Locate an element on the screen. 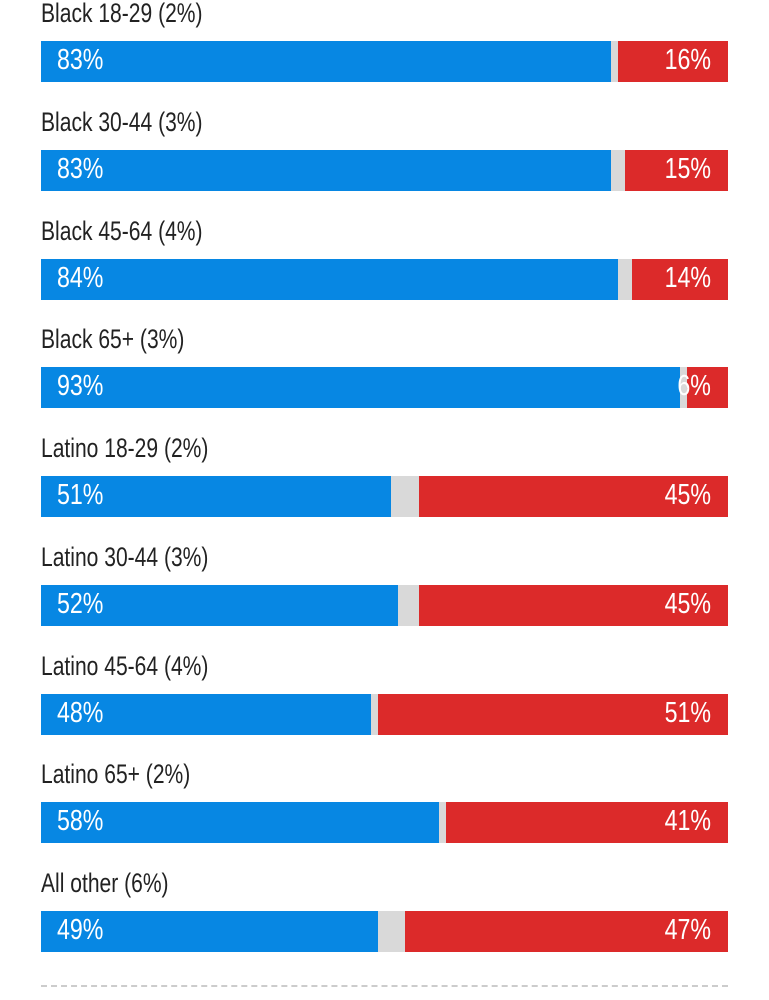 The image size is (769, 1000). bar-track: 83% 16% is located at coordinates (384, 61).